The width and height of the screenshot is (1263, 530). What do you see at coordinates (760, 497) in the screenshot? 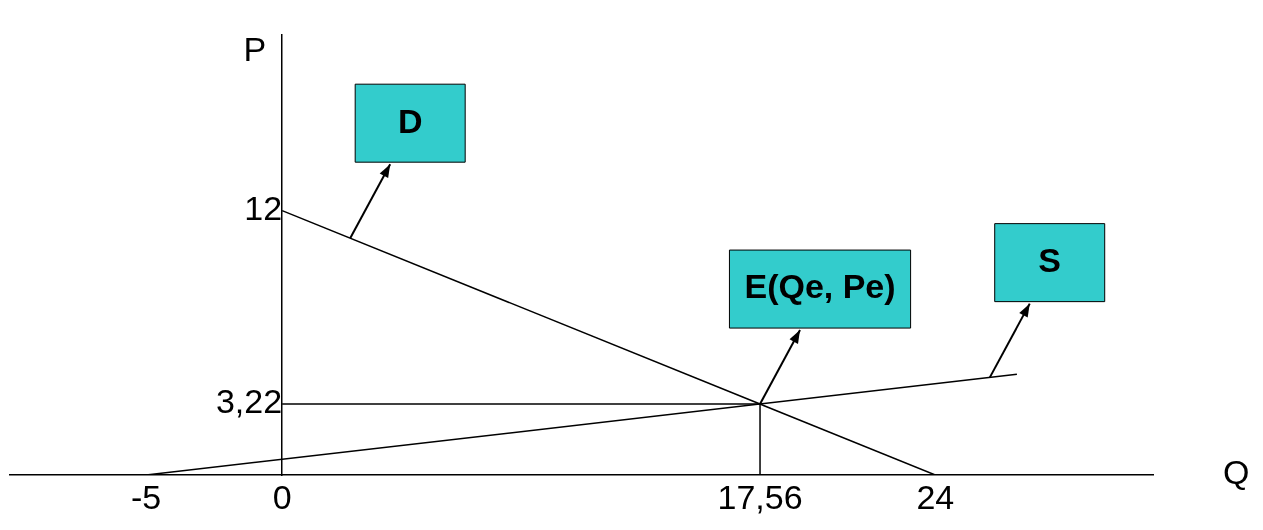
I see `x-tick-label: 17,56` at bounding box center [760, 497].